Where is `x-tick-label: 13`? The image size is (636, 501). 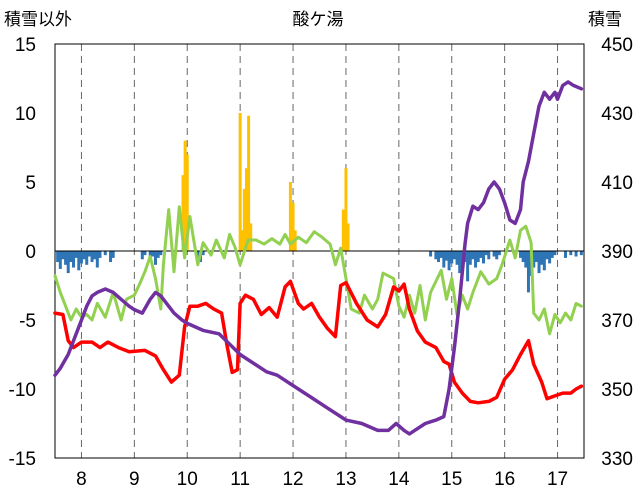 x-tick-label: 13 is located at coordinates (345, 479).